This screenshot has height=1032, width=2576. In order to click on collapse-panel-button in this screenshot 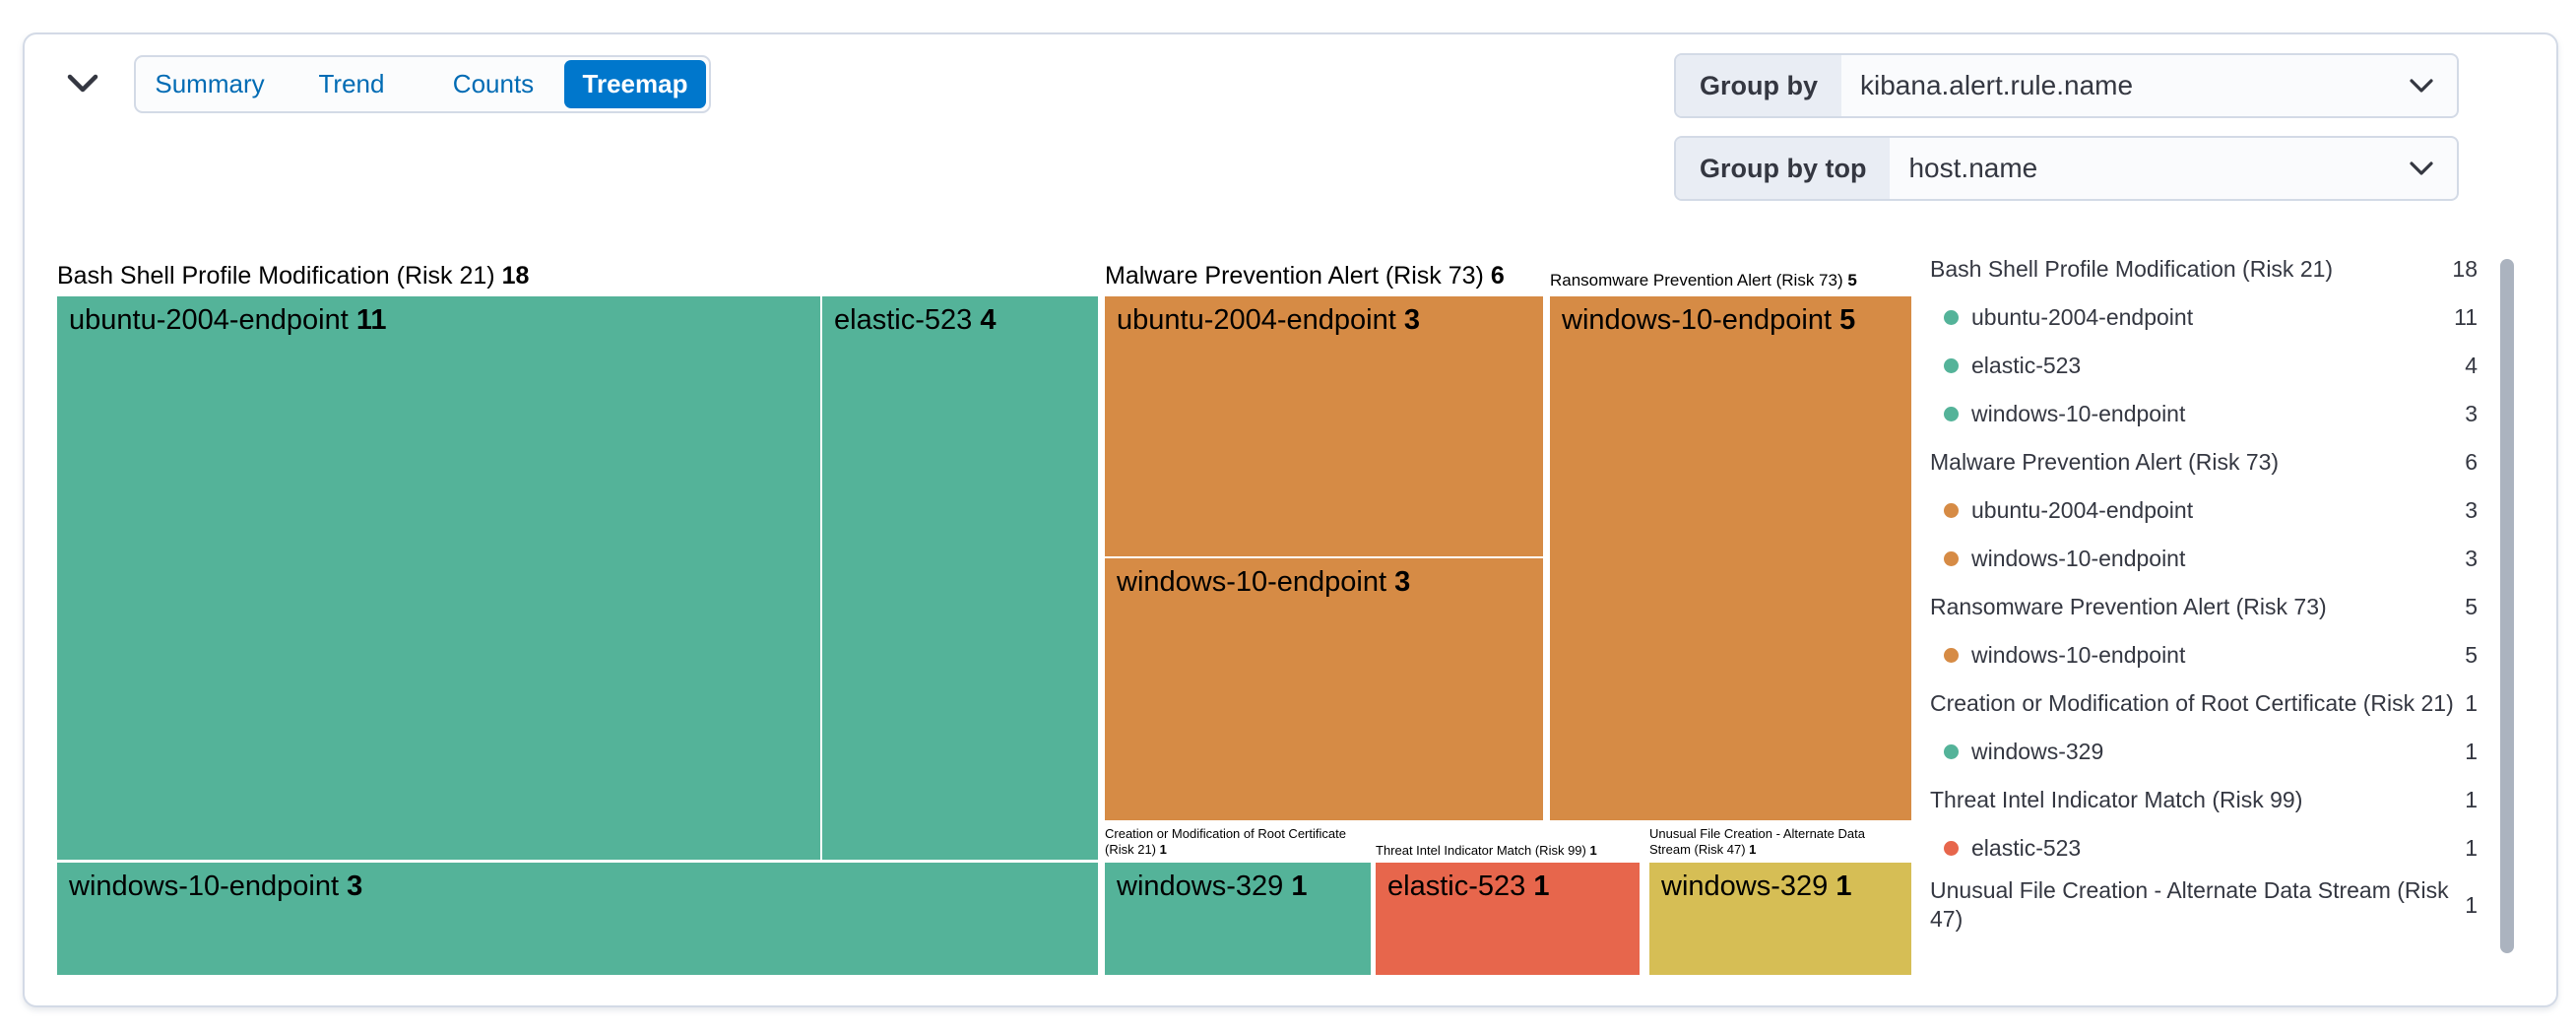, I will do `click(82, 84)`.